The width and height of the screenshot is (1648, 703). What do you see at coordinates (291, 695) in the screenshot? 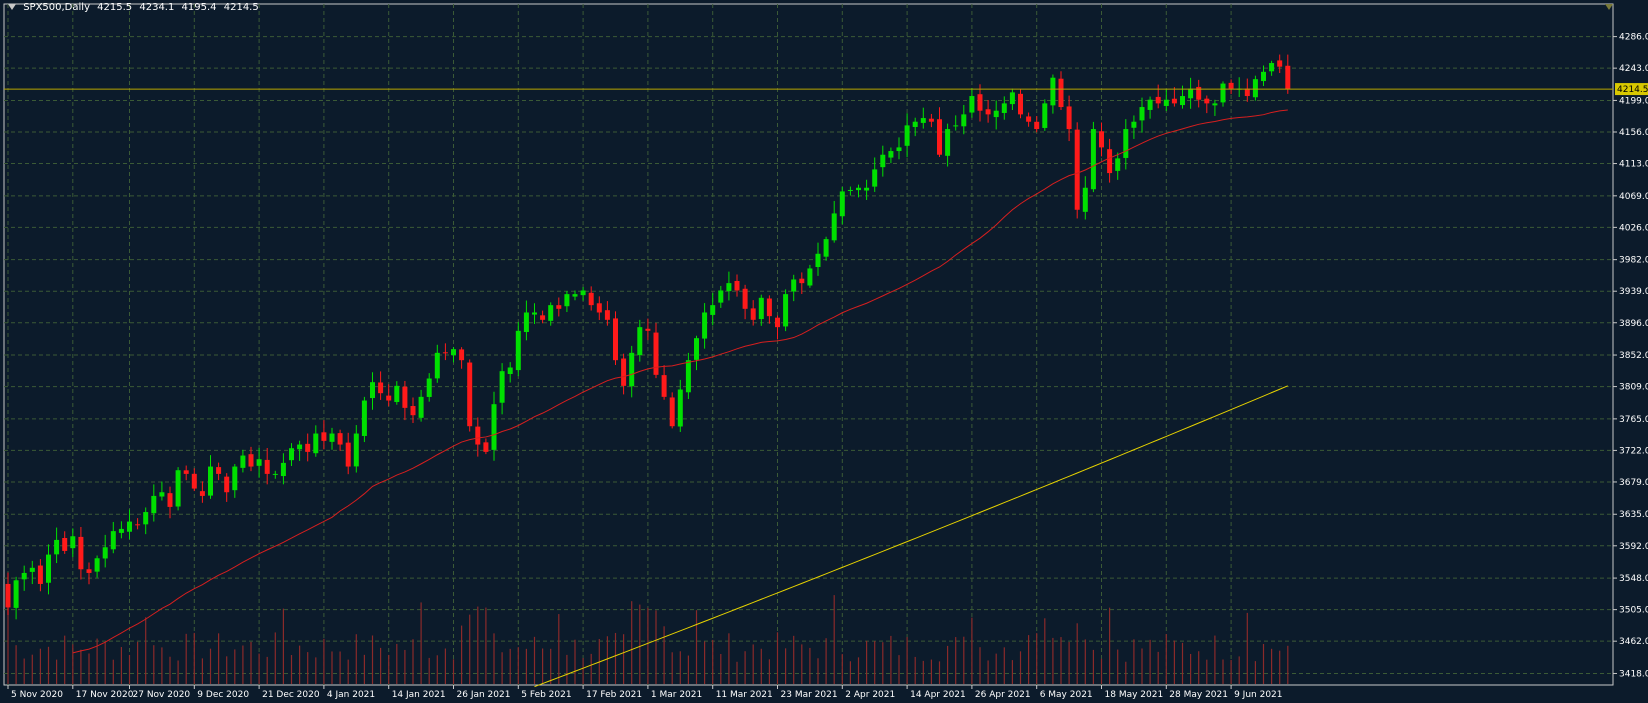
I see `x-tick-label: 21 Dec 2020` at bounding box center [291, 695].